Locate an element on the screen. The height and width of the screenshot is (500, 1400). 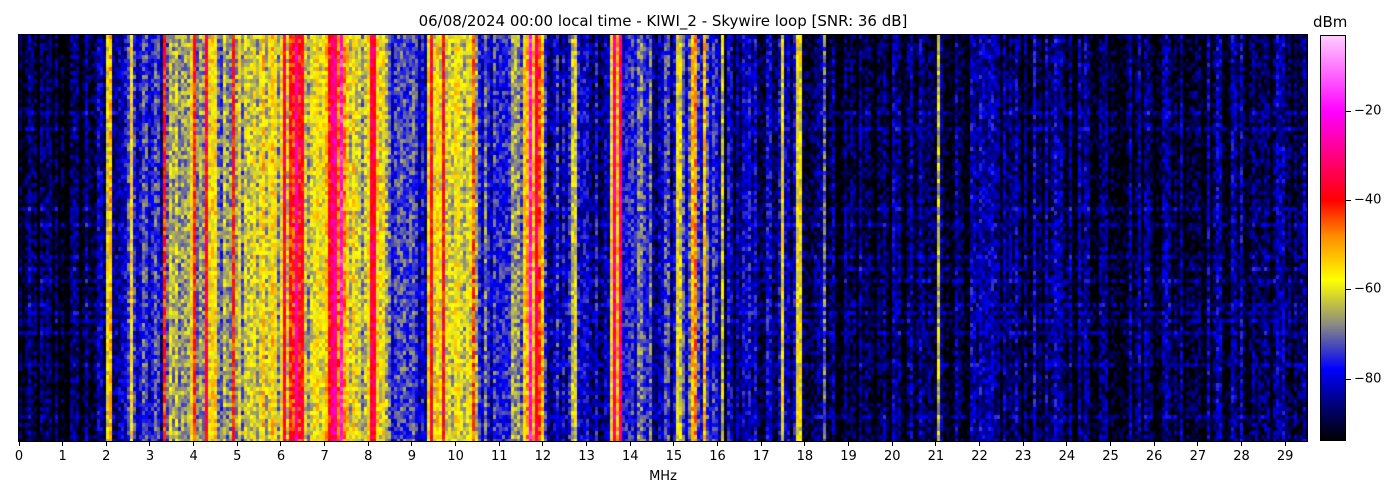
x-tick-label: 17 is located at coordinates (761, 456).